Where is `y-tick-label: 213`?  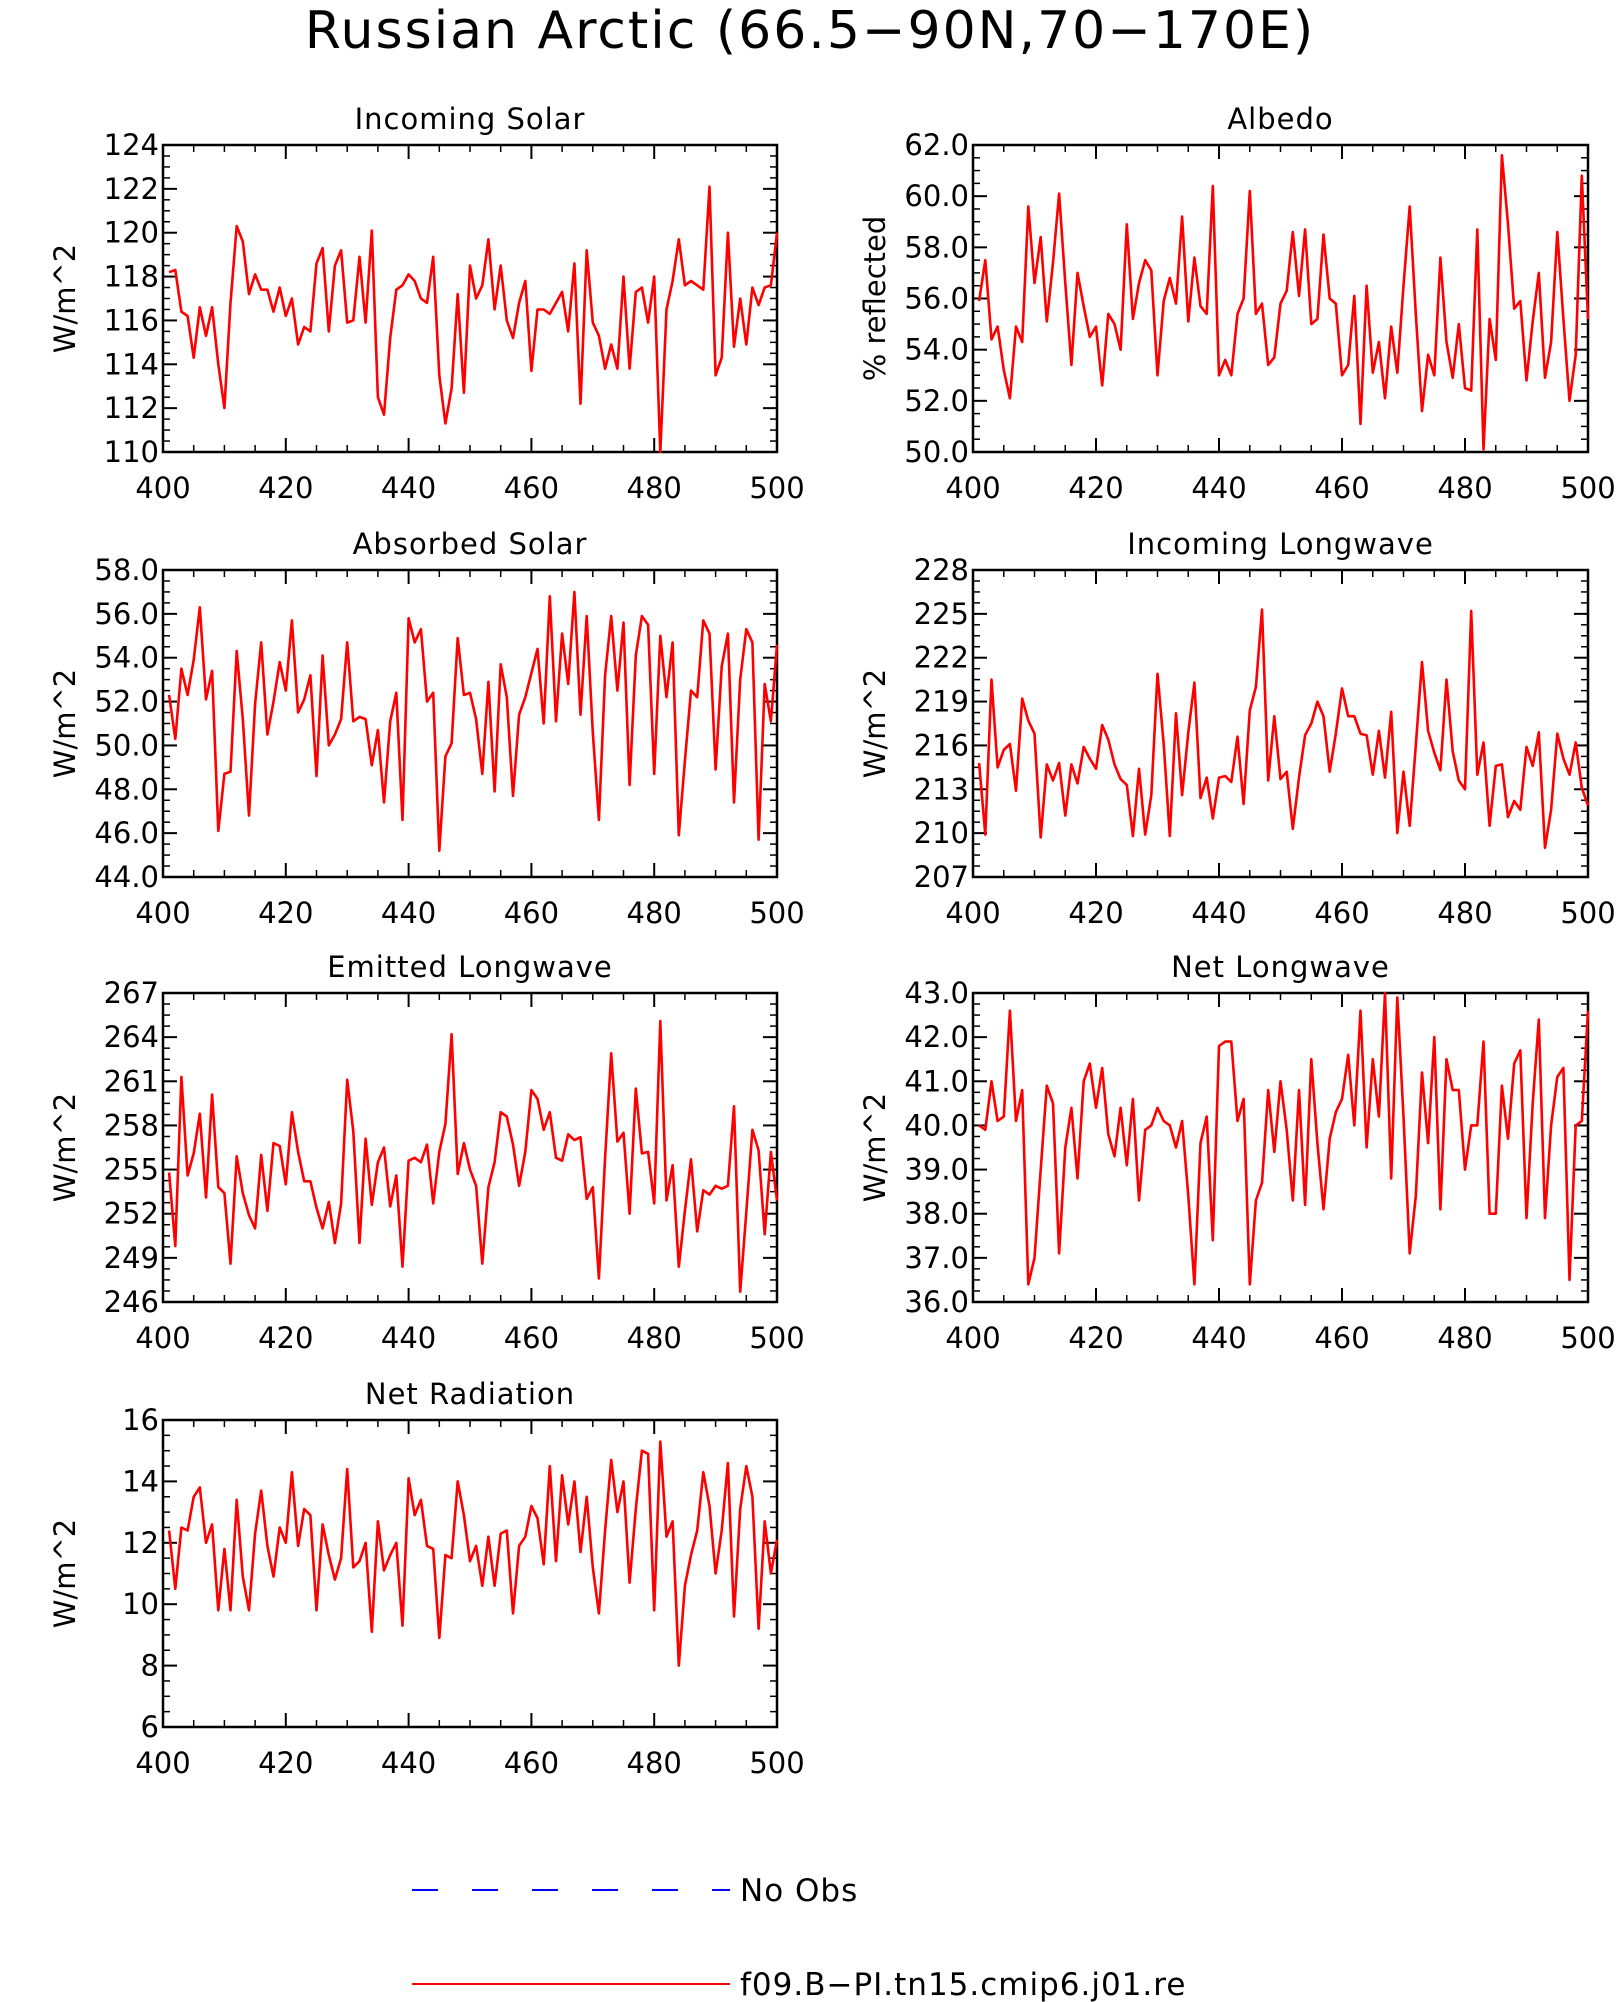
y-tick-label: 213 is located at coordinates (941, 789).